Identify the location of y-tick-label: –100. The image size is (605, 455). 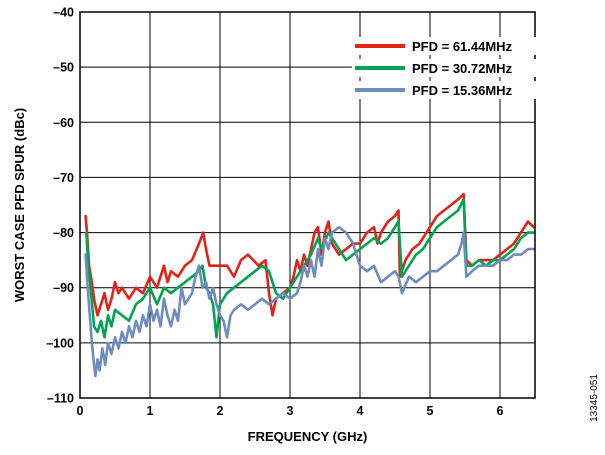
(60, 343).